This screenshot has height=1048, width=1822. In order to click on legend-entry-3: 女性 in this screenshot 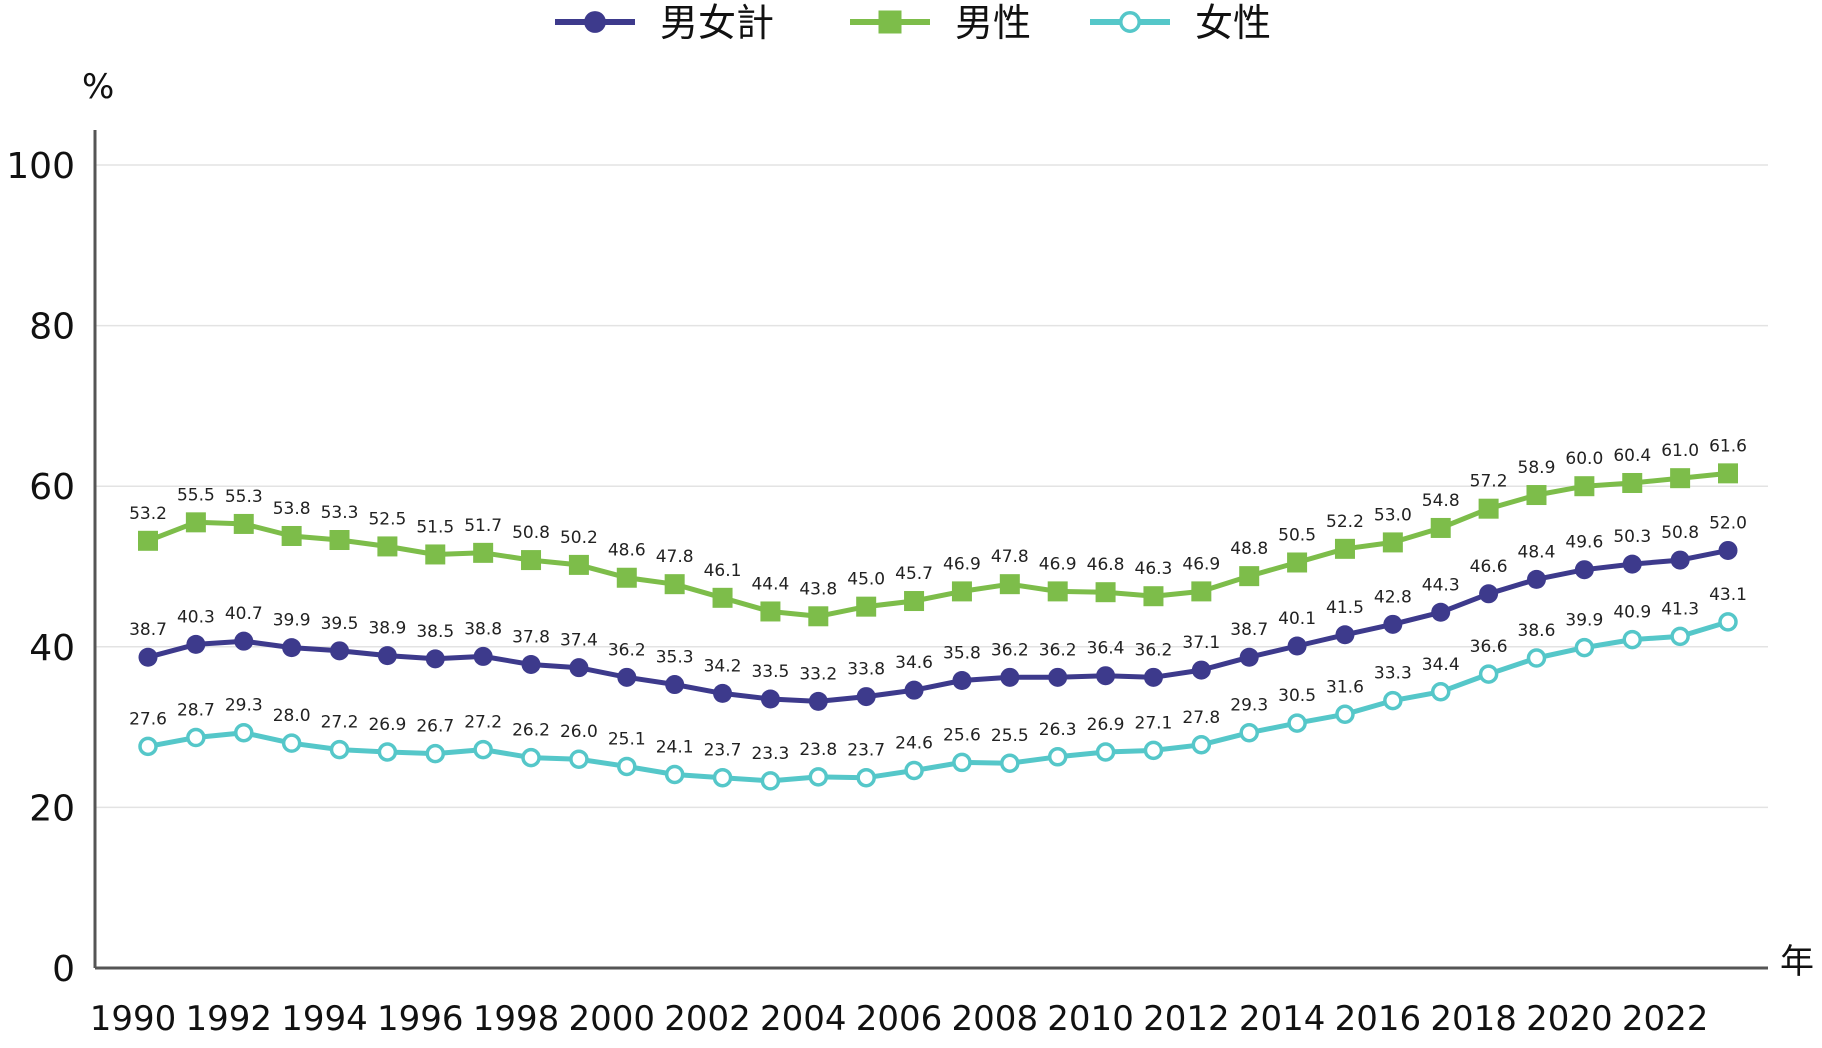, I will do `click(1180, 23)`.